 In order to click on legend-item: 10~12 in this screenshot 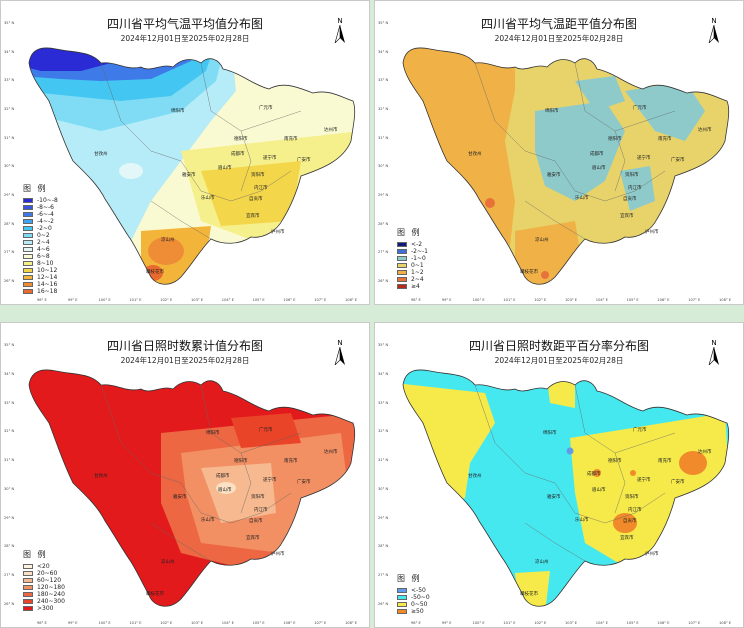, I will do `click(40, 270)`.